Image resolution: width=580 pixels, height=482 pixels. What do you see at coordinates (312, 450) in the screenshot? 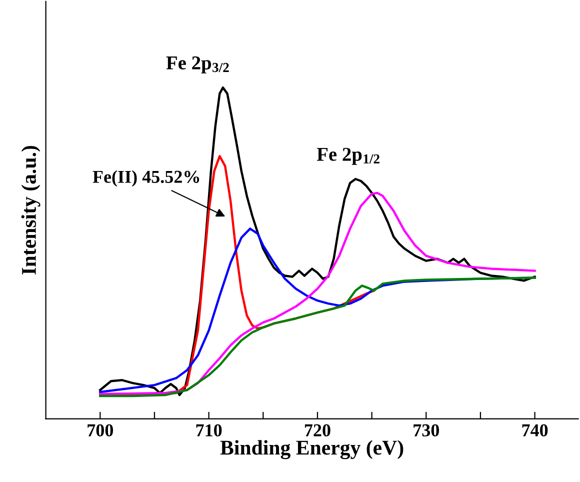
I see `x-axis-title: Binding Energy (eV)` at bounding box center [312, 450].